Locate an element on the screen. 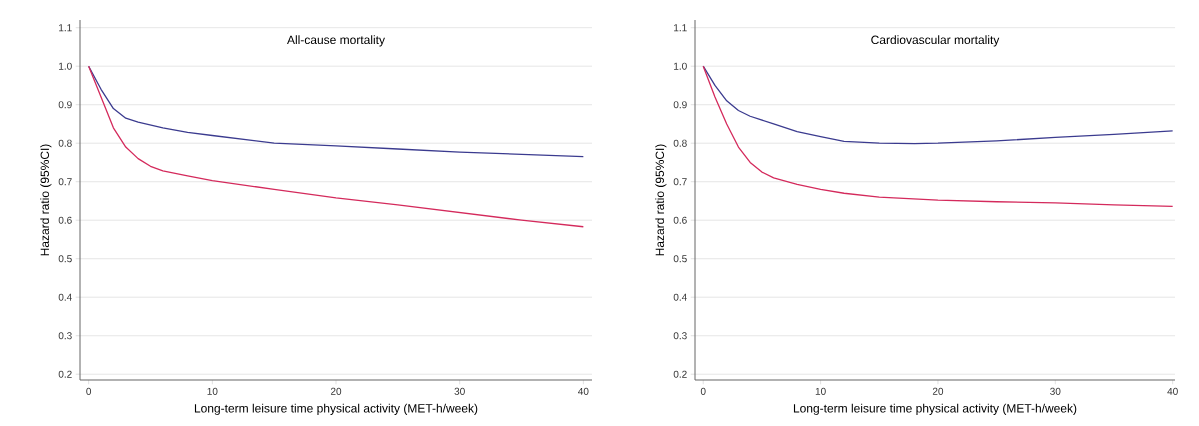 The width and height of the screenshot is (1199, 426). text: Cardiovascular mortality is located at coordinates (935, 41).